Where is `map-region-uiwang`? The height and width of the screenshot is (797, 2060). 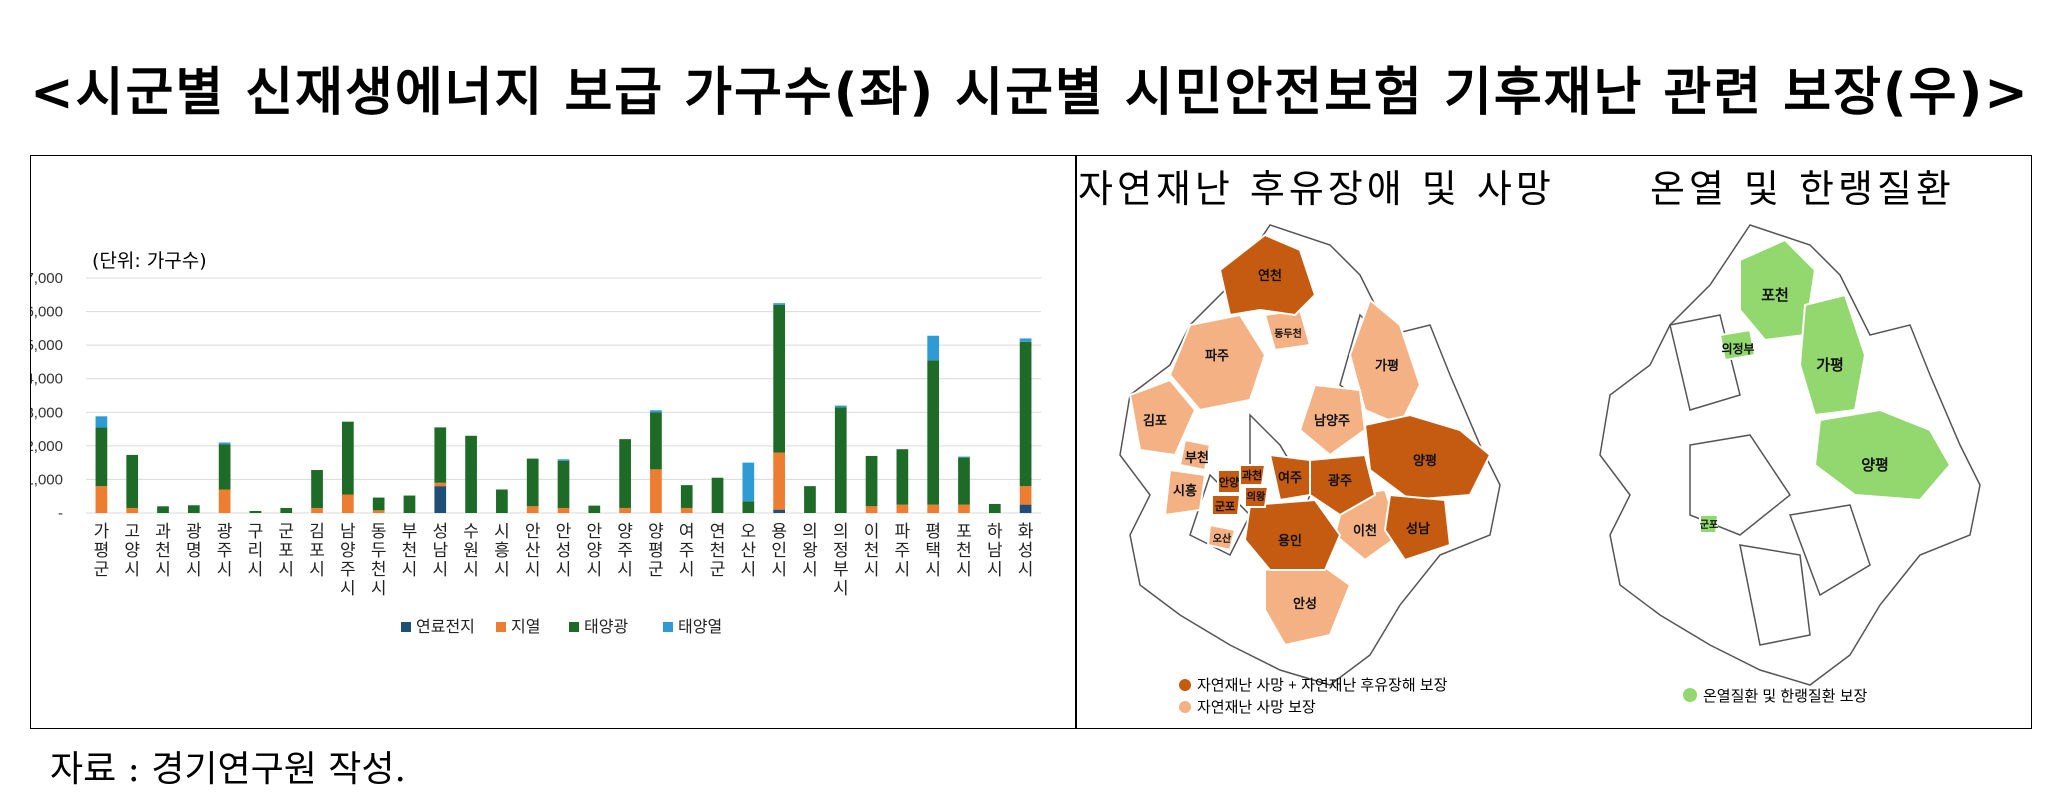
map-region-uiwang is located at coordinates (1257, 497).